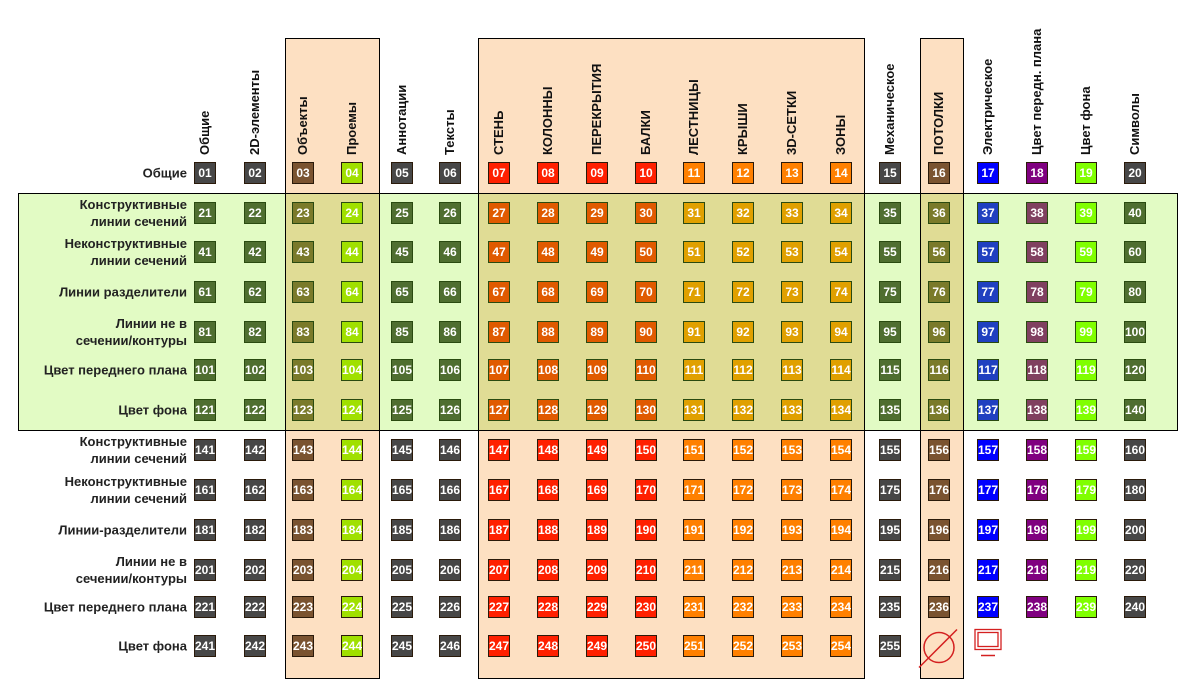 Image resolution: width=1196 pixels, height=697 pixels. Describe the element at coordinates (1135, 213) in the screenshot. I see `color-swatch: 40` at that location.